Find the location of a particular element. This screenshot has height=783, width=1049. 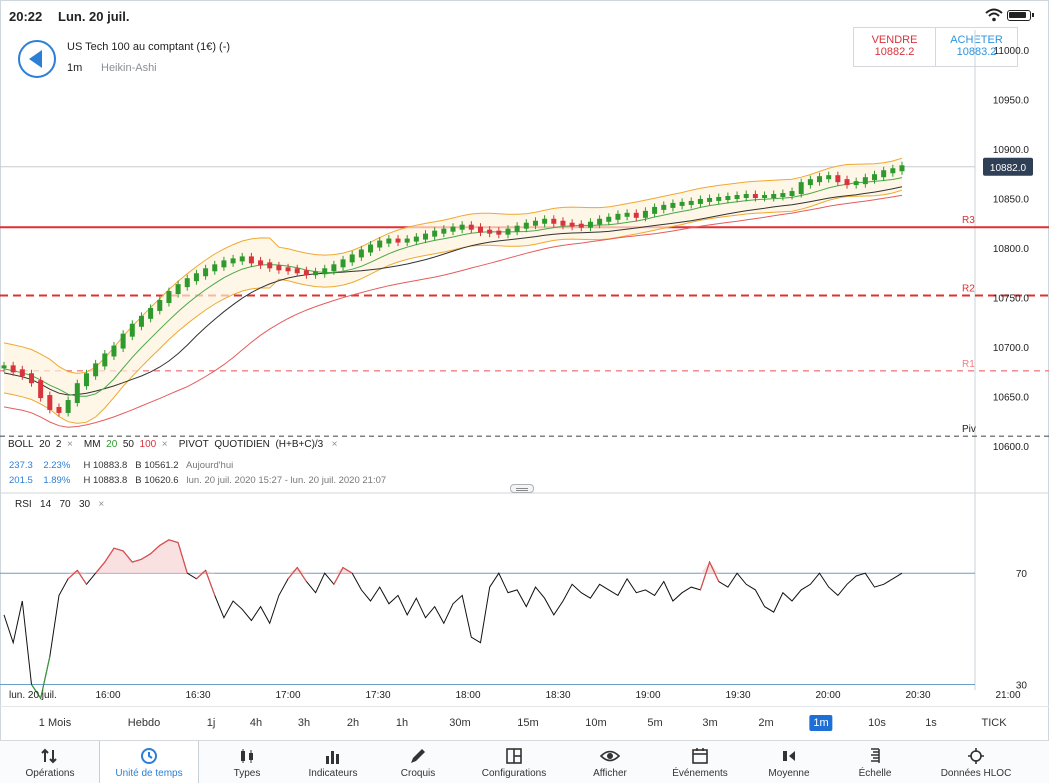

toolbar-layout-button: Configurations is located at coordinates (514, 762).